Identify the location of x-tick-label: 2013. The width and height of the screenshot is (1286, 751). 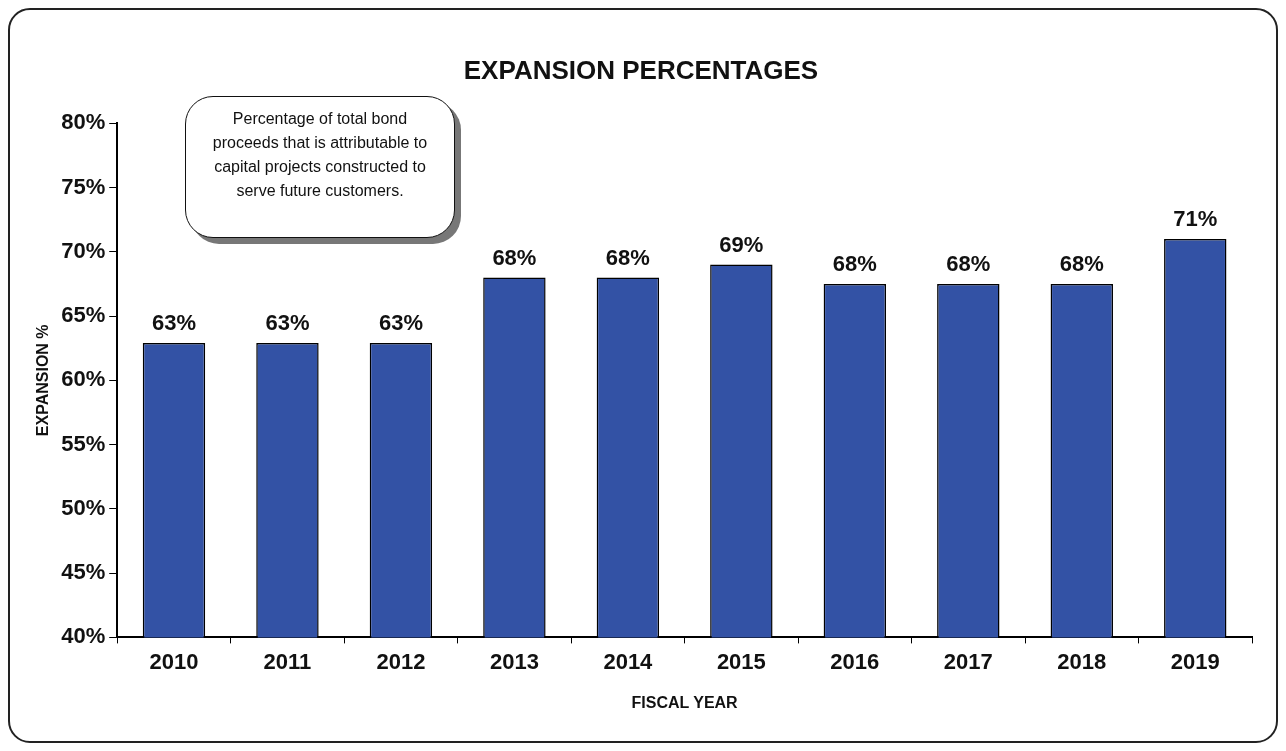
(514, 661).